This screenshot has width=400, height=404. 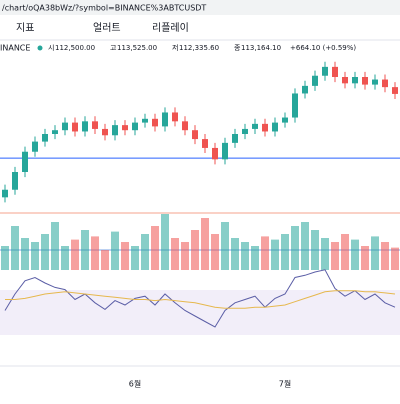 I want to click on change: +664.10 (+0.59%), so click(x=323, y=48).